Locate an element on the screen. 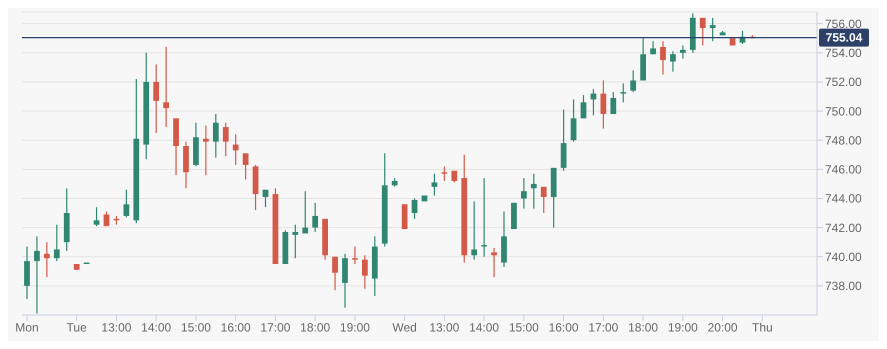 The width and height of the screenshot is (887, 349). y-tick-label: 744.00 is located at coordinates (843, 199).